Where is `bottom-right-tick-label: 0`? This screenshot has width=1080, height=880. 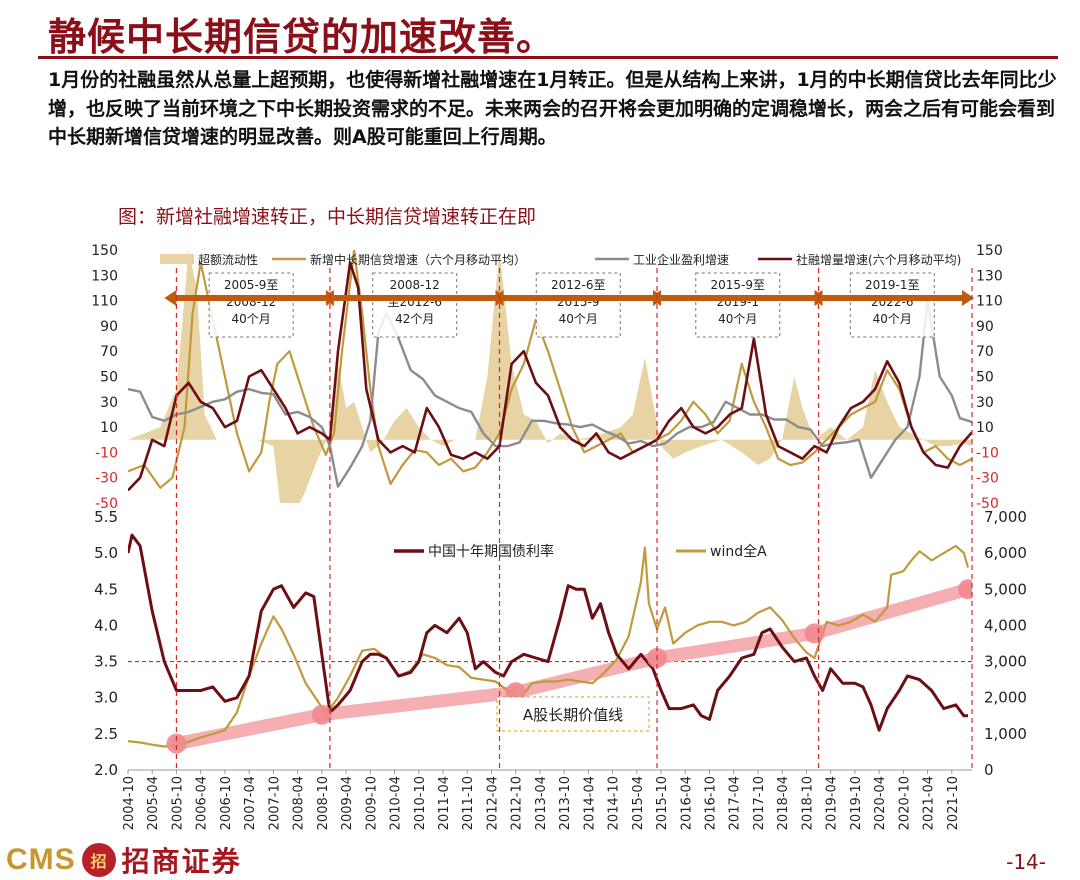 bottom-right-tick-label: 0 is located at coordinates (989, 770).